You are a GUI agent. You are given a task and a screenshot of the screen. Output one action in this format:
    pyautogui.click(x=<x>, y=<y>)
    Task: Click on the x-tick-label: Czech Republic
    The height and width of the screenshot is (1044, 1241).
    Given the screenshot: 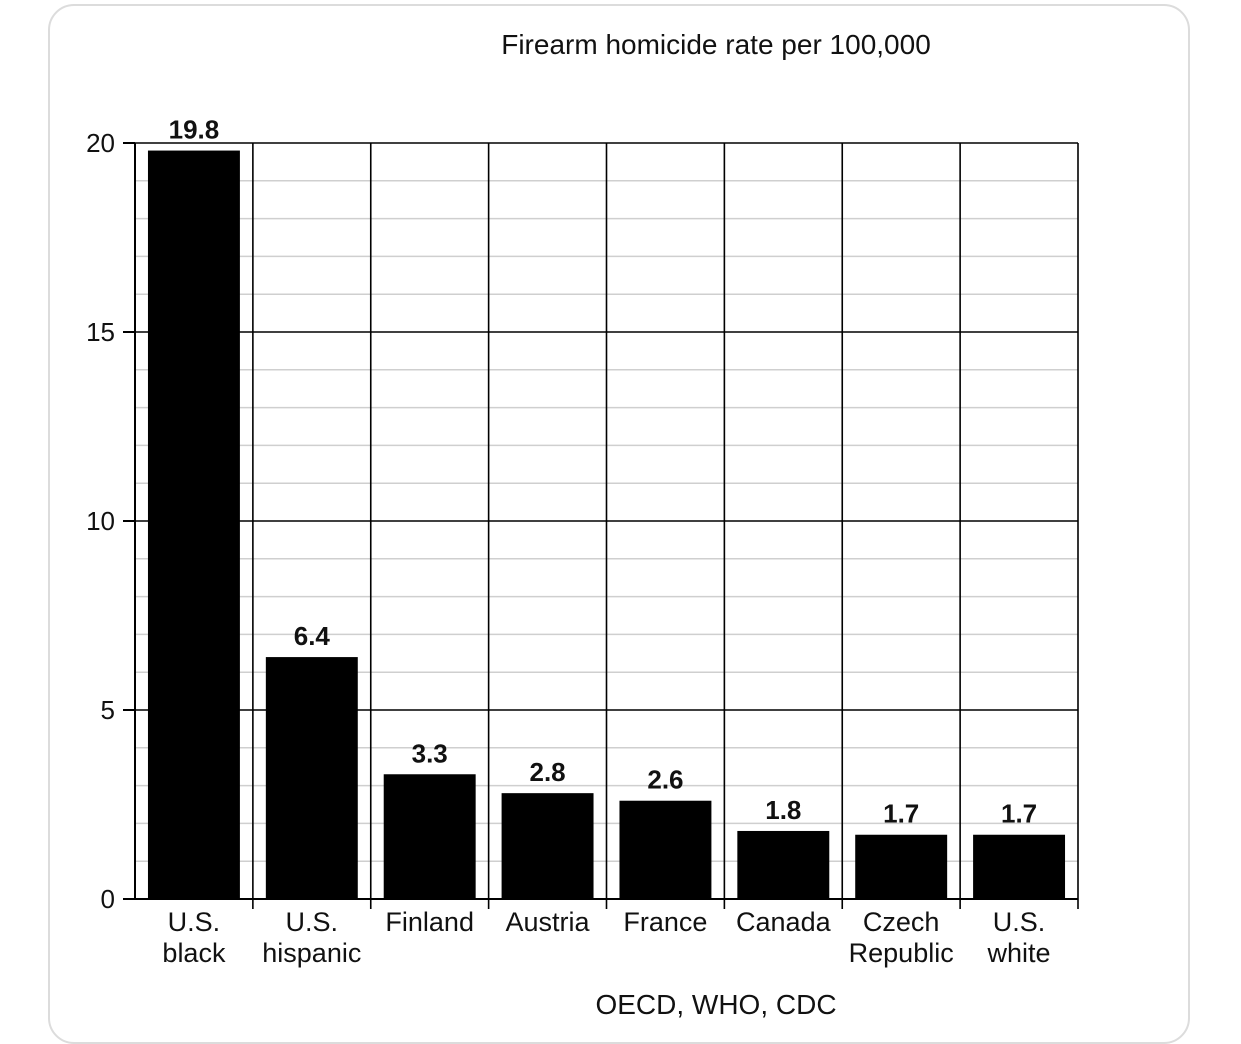 What is the action you would take?
    pyautogui.click(x=901, y=937)
    